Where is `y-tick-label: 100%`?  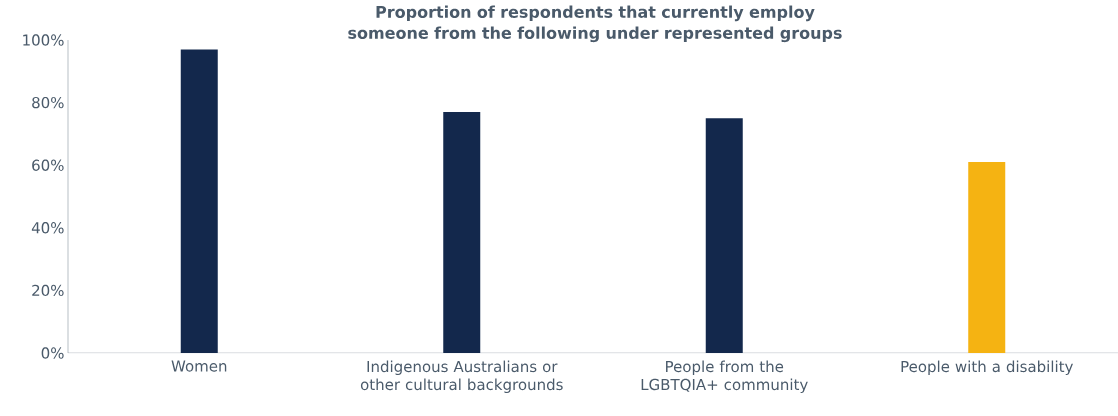
y-tick-label: 100% is located at coordinates (43, 40).